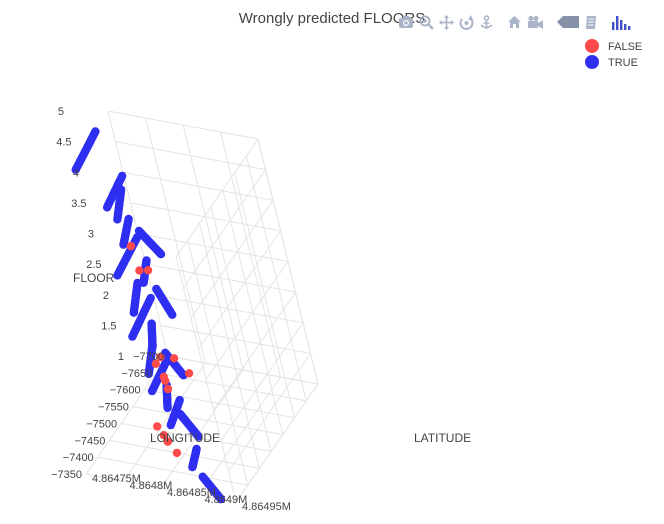 The width and height of the screenshot is (664, 524). Describe the element at coordinates (592, 46) in the screenshot. I see `legend-marker-false` at that location.